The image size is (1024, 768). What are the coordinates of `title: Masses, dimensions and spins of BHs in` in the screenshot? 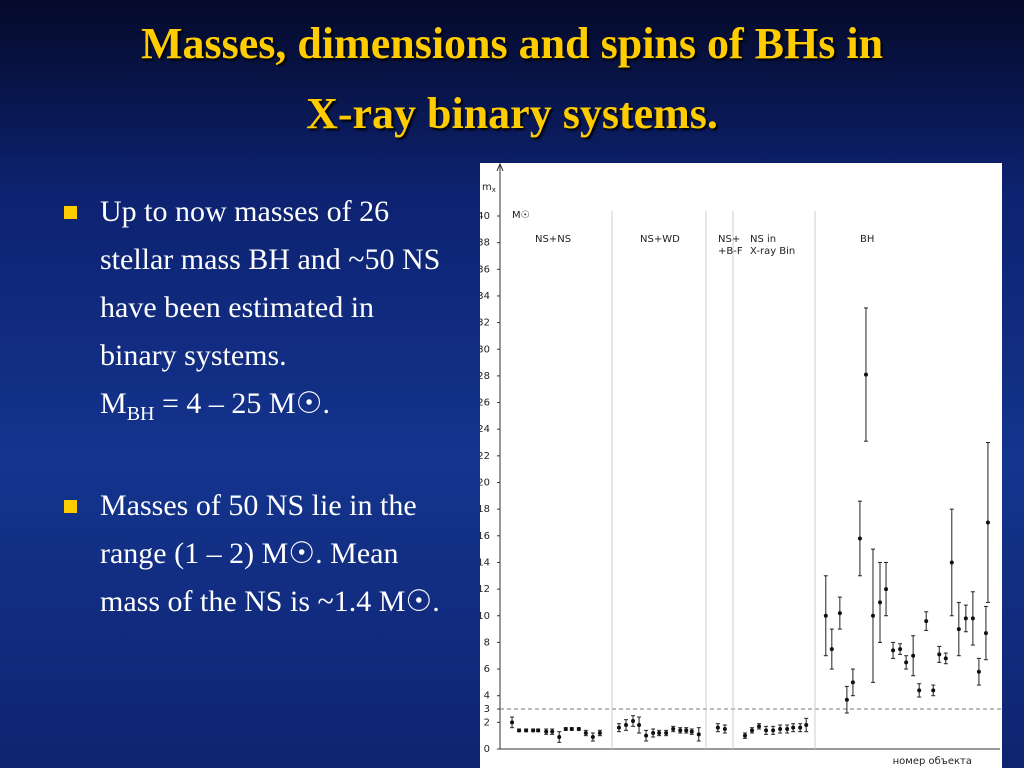 It's located at (512, 43).